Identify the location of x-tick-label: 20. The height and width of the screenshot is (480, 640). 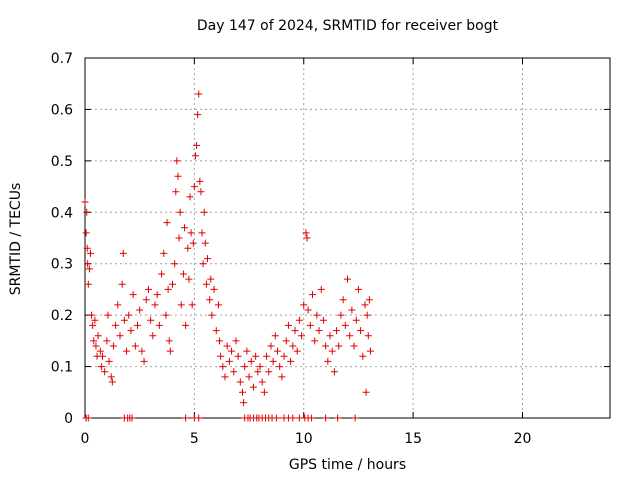
(523, 439).